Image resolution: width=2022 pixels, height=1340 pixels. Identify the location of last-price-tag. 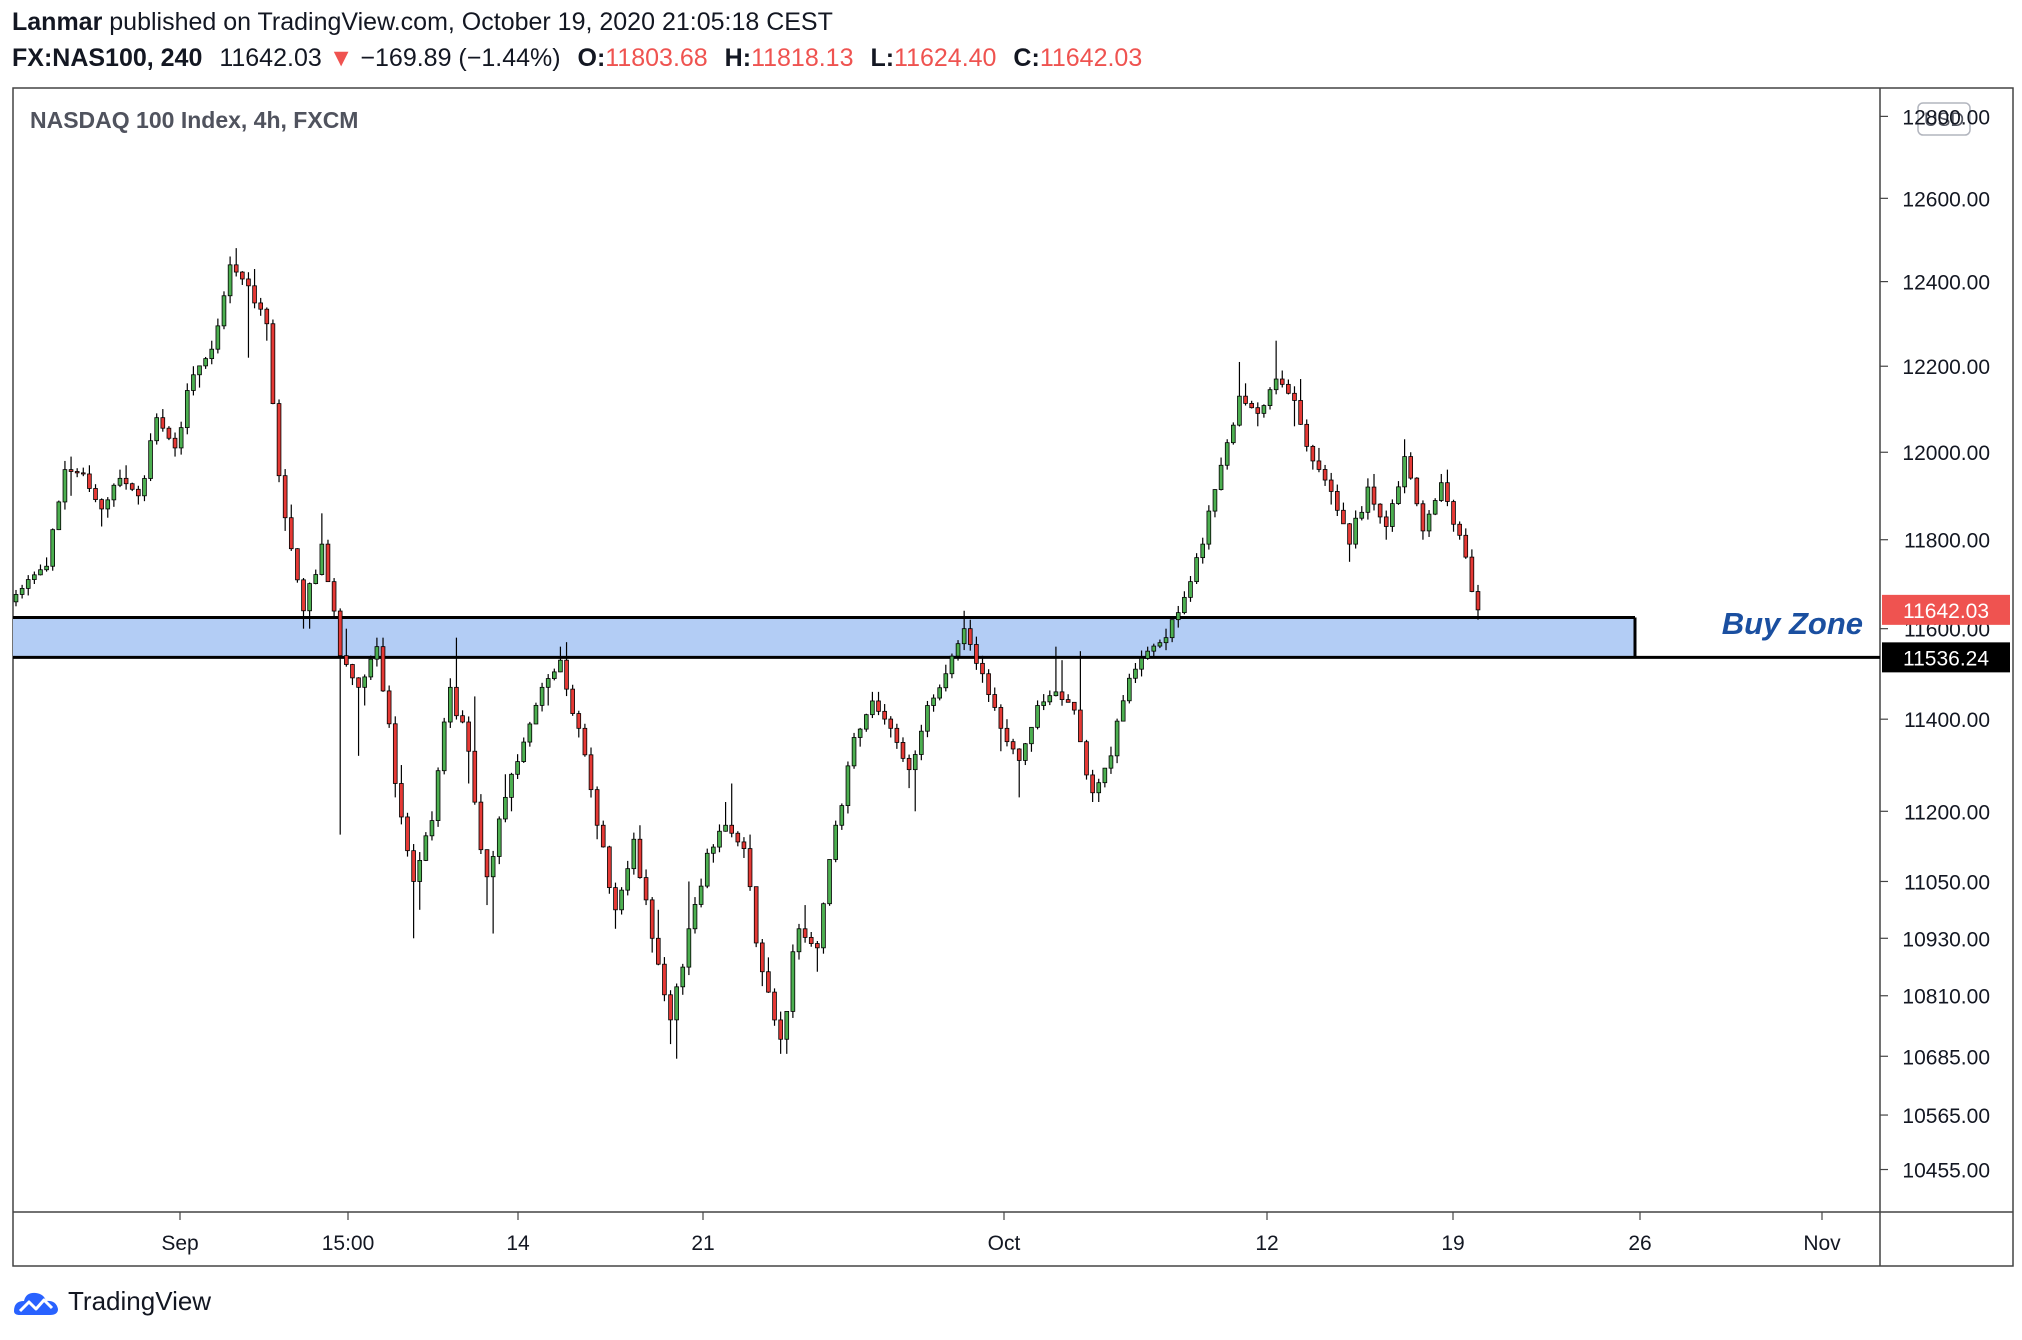
(1946, 609).